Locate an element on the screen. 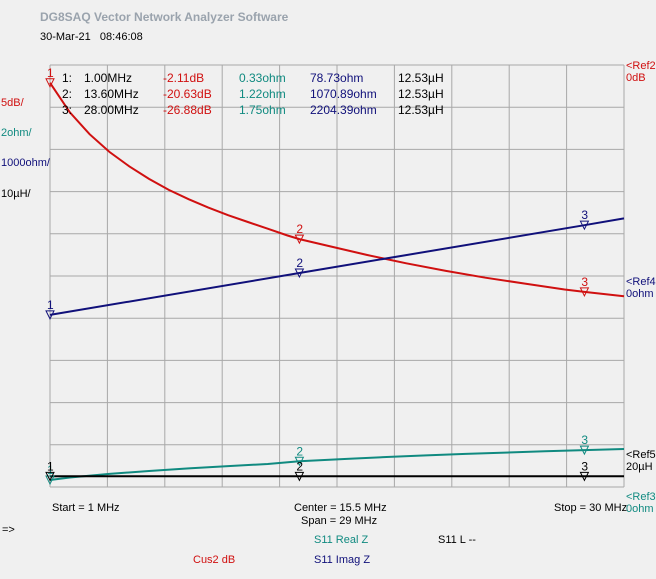 The height and width of the screenshot is (579, 656). marker-readout-imag: 78.73ohm is located at coordinates (337, 78).